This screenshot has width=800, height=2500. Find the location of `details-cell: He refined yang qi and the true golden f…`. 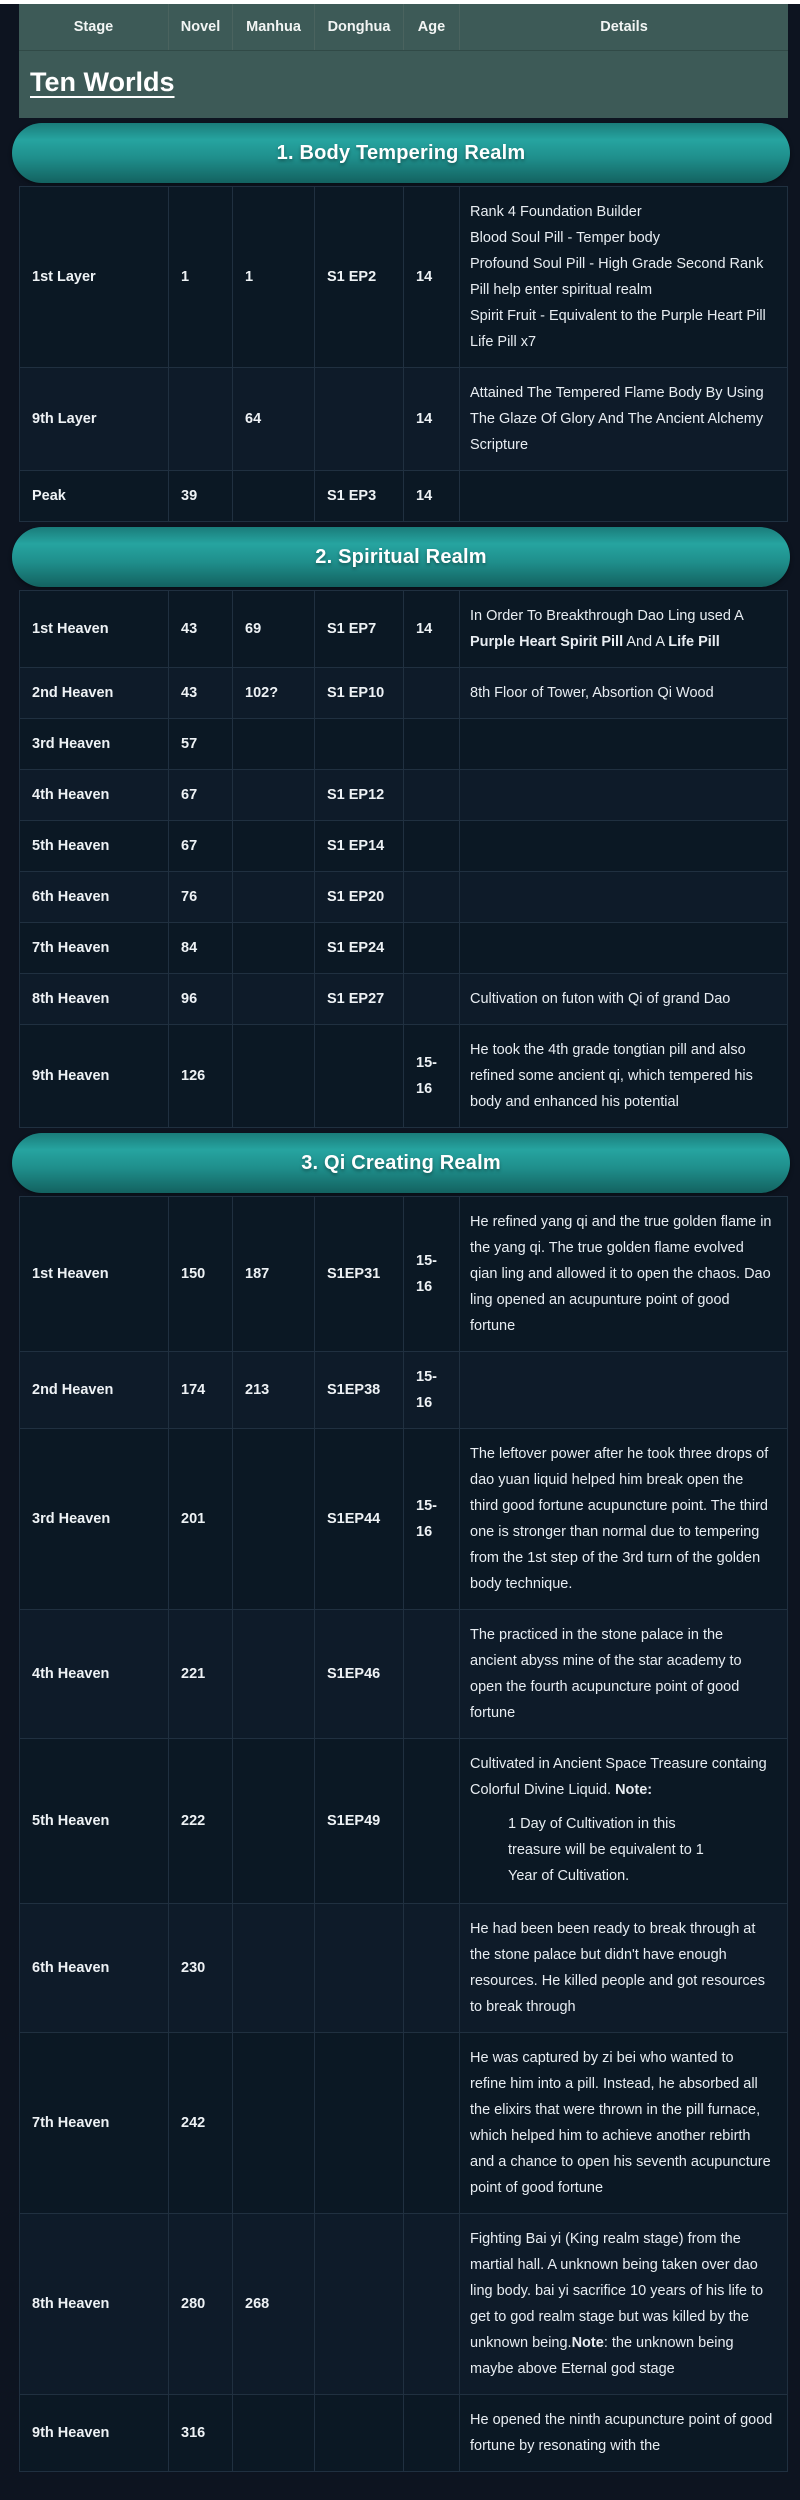

details-cell: He refined yang qi and the true golden f… is located at coordinates (623, 1274).